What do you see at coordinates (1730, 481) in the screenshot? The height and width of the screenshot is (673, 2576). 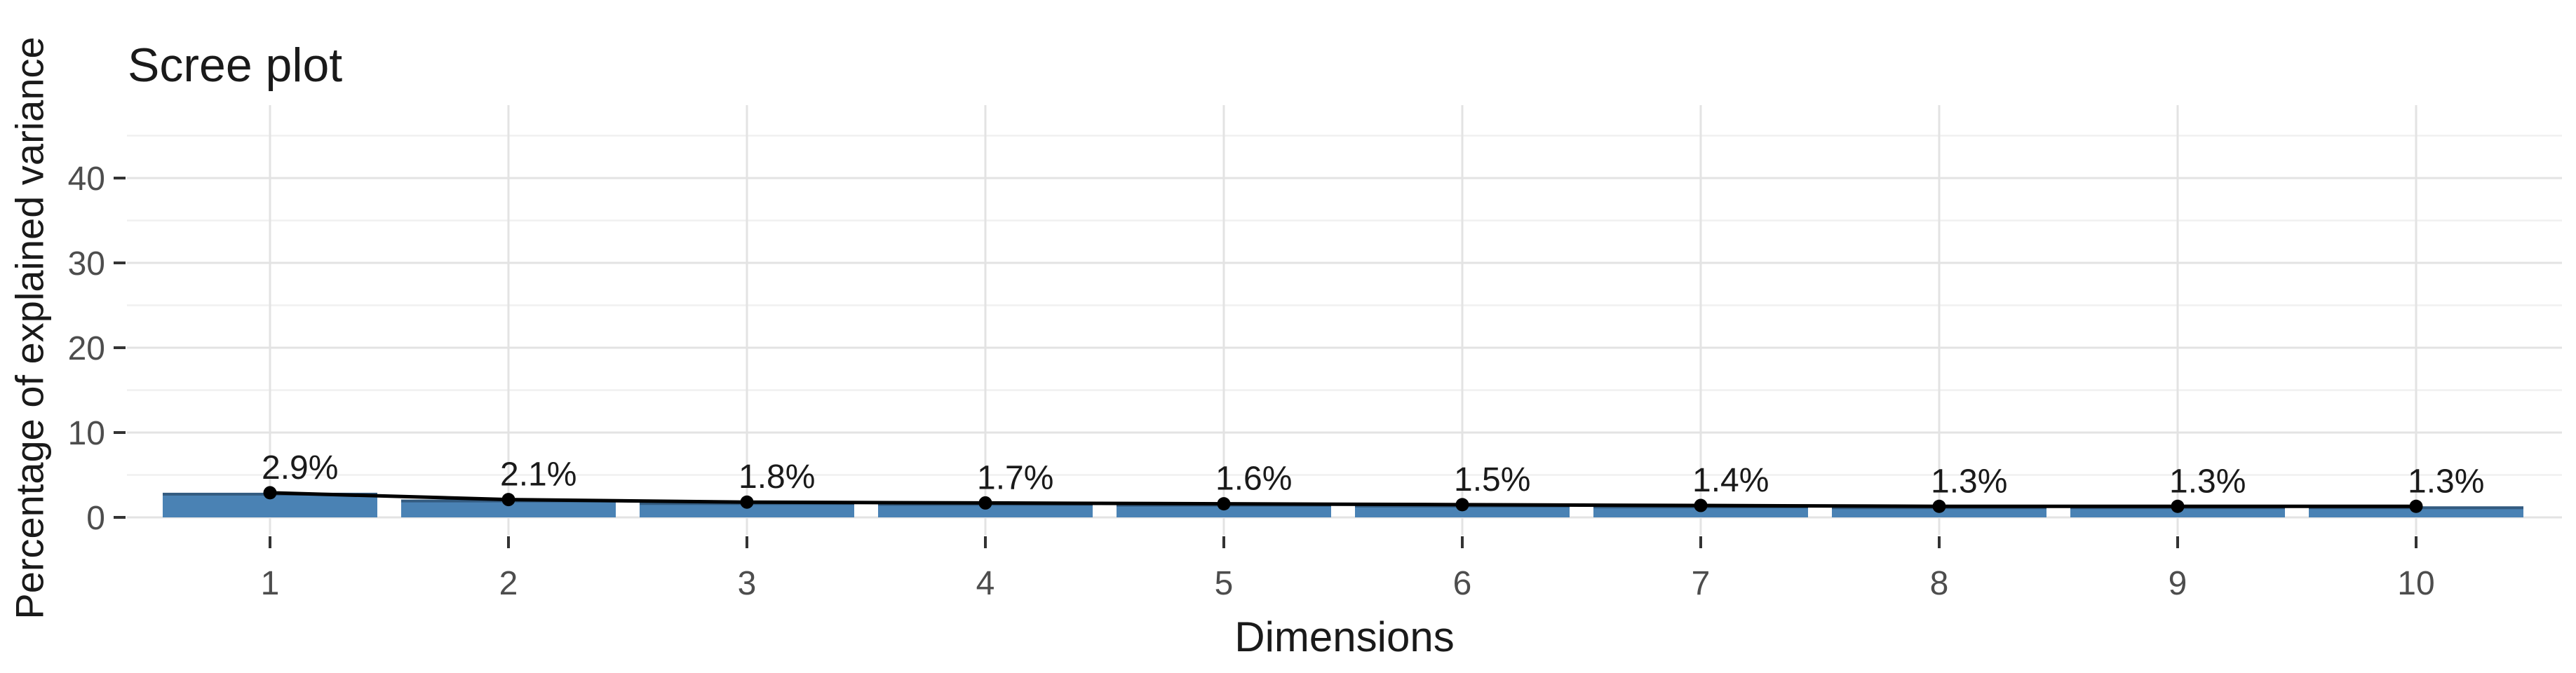 I see `value-label: 1.4%` at bounding box center [1730, 481].